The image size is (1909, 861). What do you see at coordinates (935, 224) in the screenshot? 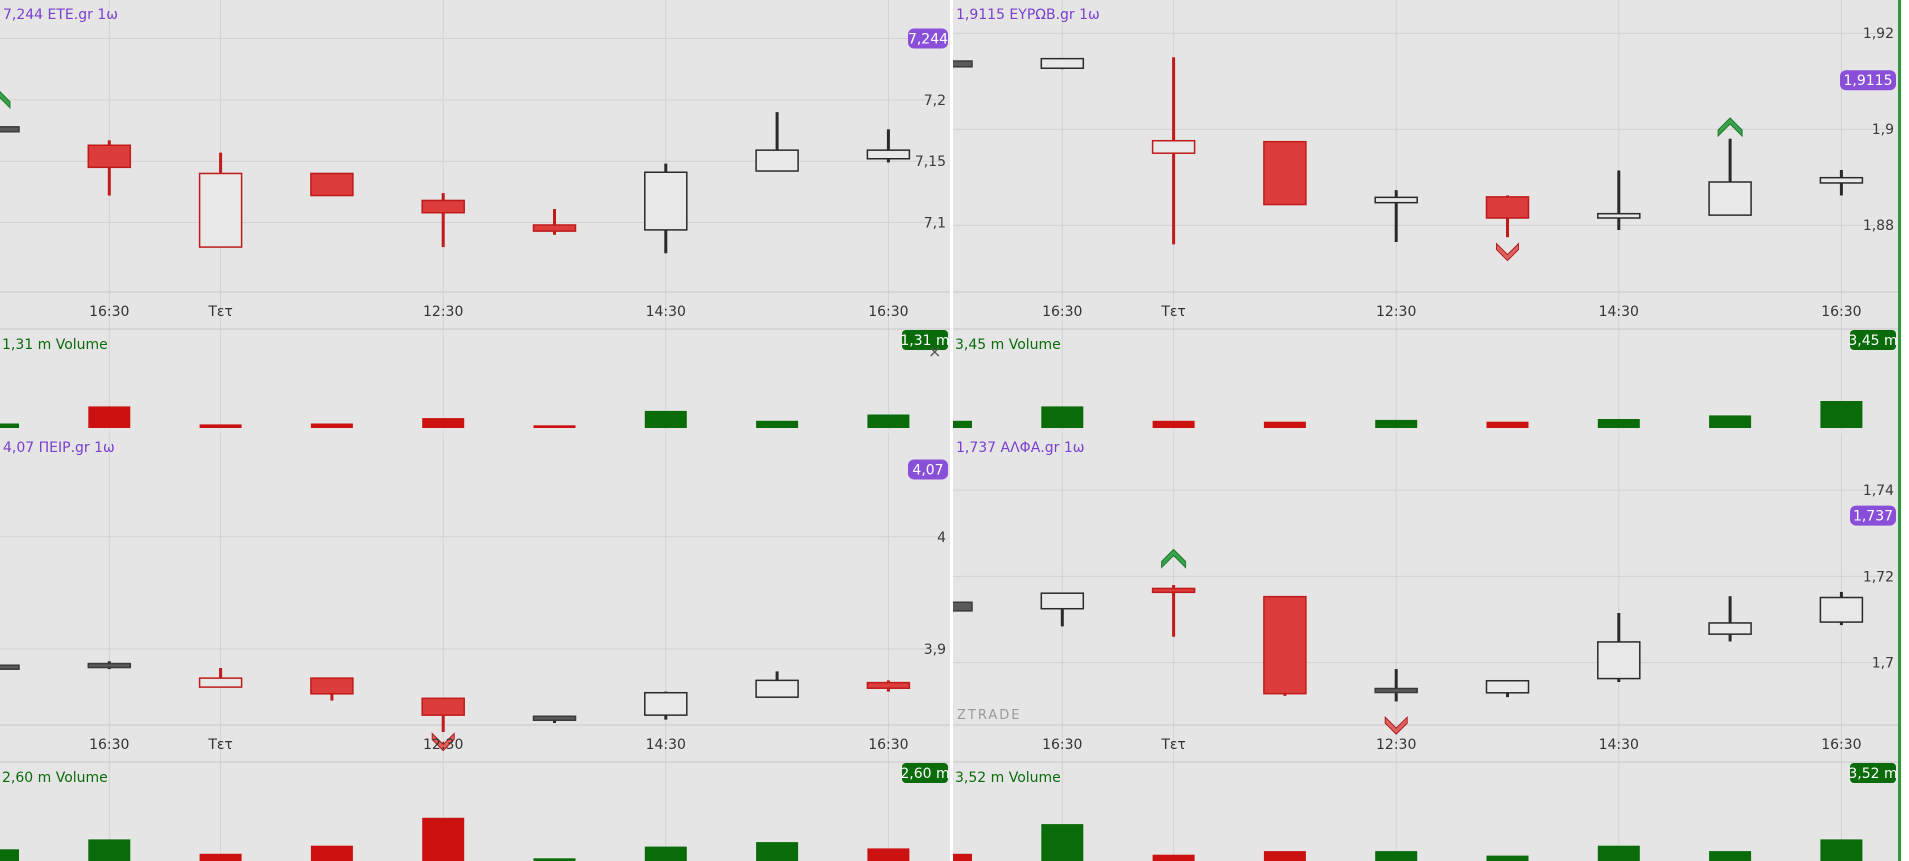
I see `y-tick-label: 7,1` at bounding box center [935, 224].